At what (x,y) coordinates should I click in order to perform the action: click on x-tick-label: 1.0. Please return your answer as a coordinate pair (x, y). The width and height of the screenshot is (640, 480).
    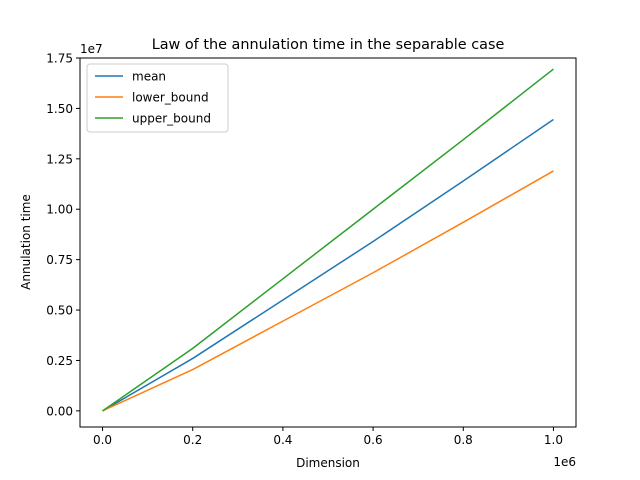
    Looking at the image, I should click on (553, 440).